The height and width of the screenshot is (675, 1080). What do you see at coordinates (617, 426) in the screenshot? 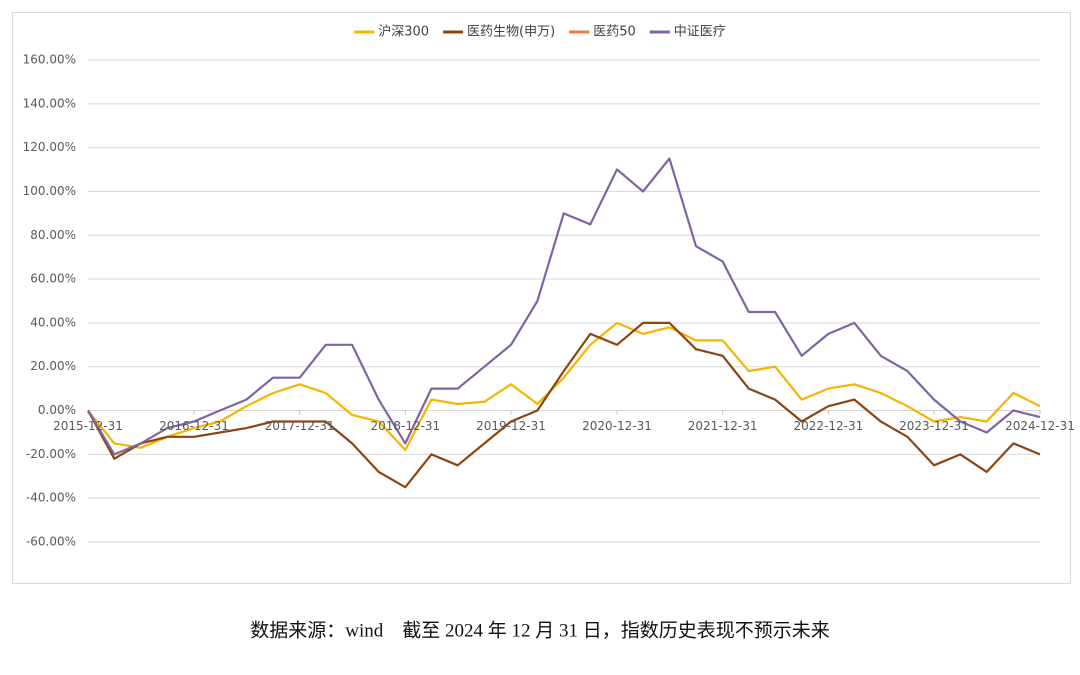
I see `x-tick-label: 2020-12-31` at bounding box center [617, 426].